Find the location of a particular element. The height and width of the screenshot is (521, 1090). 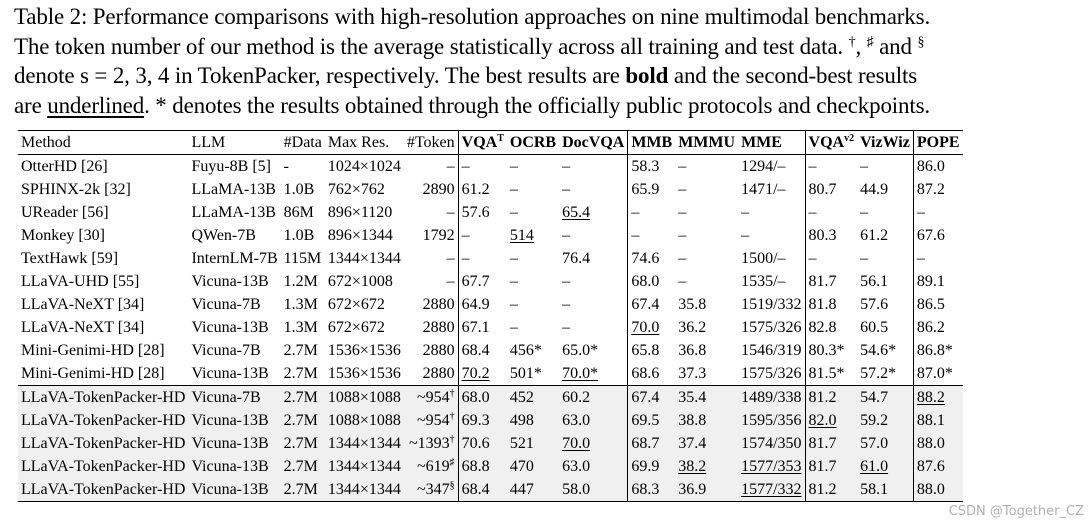

table-cell: 69.5 is located at coordinates (651, 420).